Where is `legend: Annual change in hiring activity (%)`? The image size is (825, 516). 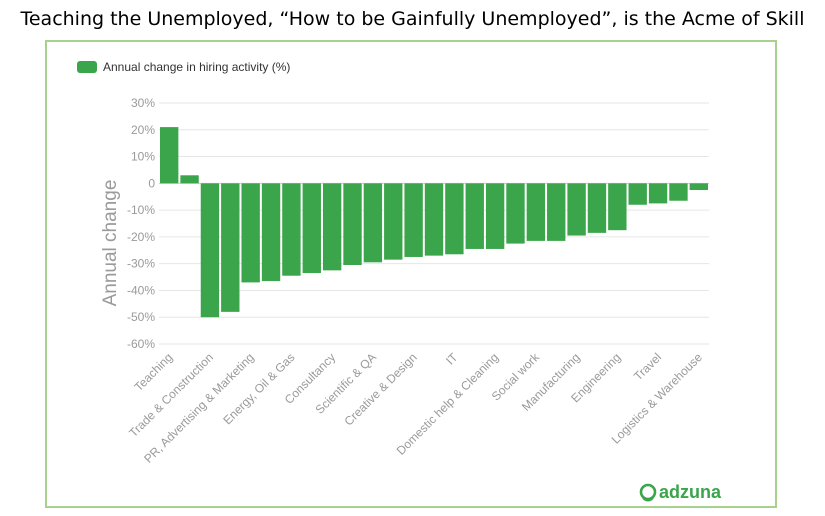
legend: Annual change in hiring activity (%) is located at coordinates (183, 67).